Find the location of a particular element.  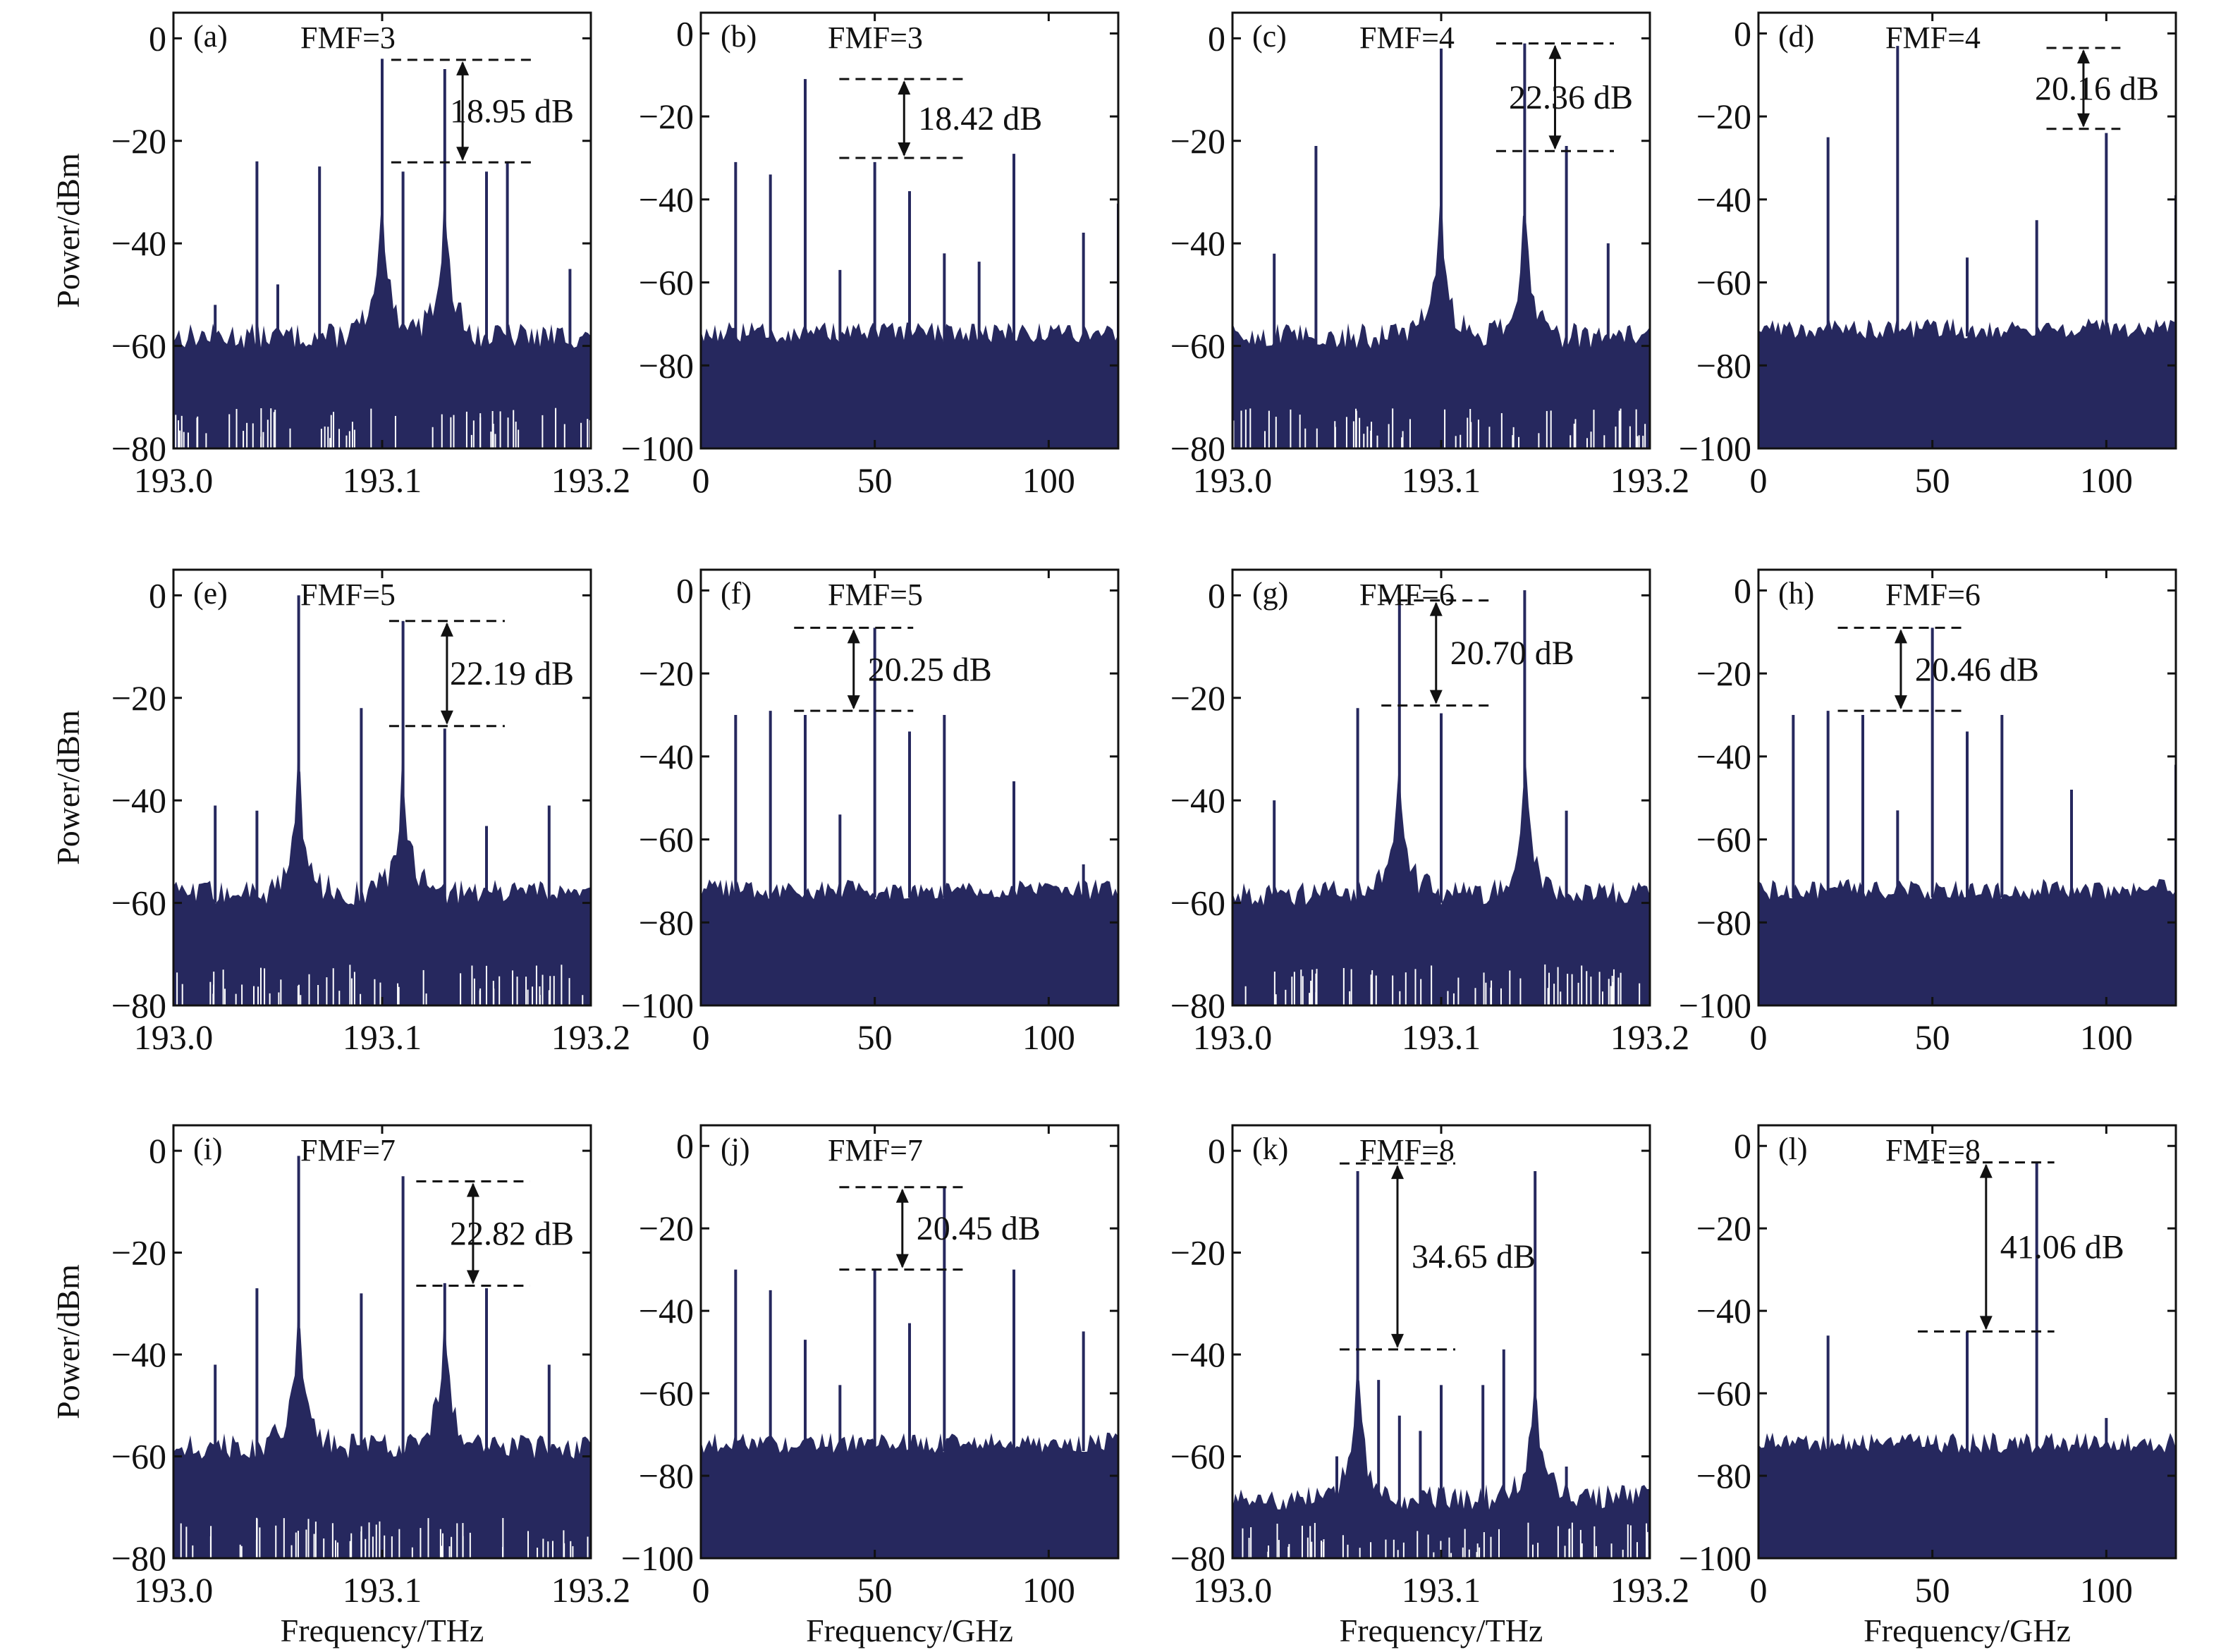

panel-label: (k) is located at coordinates (1270, 1149).